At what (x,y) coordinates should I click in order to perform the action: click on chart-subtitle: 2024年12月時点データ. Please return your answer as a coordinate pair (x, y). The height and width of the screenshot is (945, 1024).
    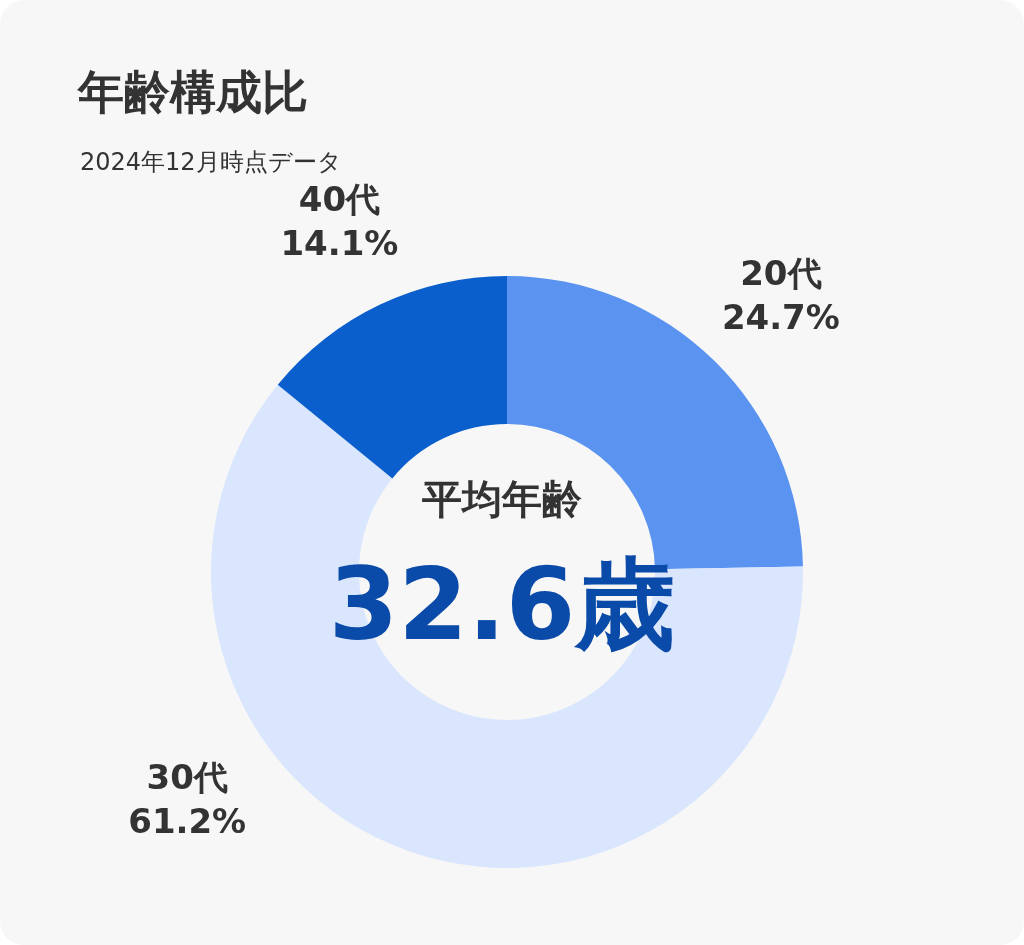
    Looking at the image, I should click on (211, 162).